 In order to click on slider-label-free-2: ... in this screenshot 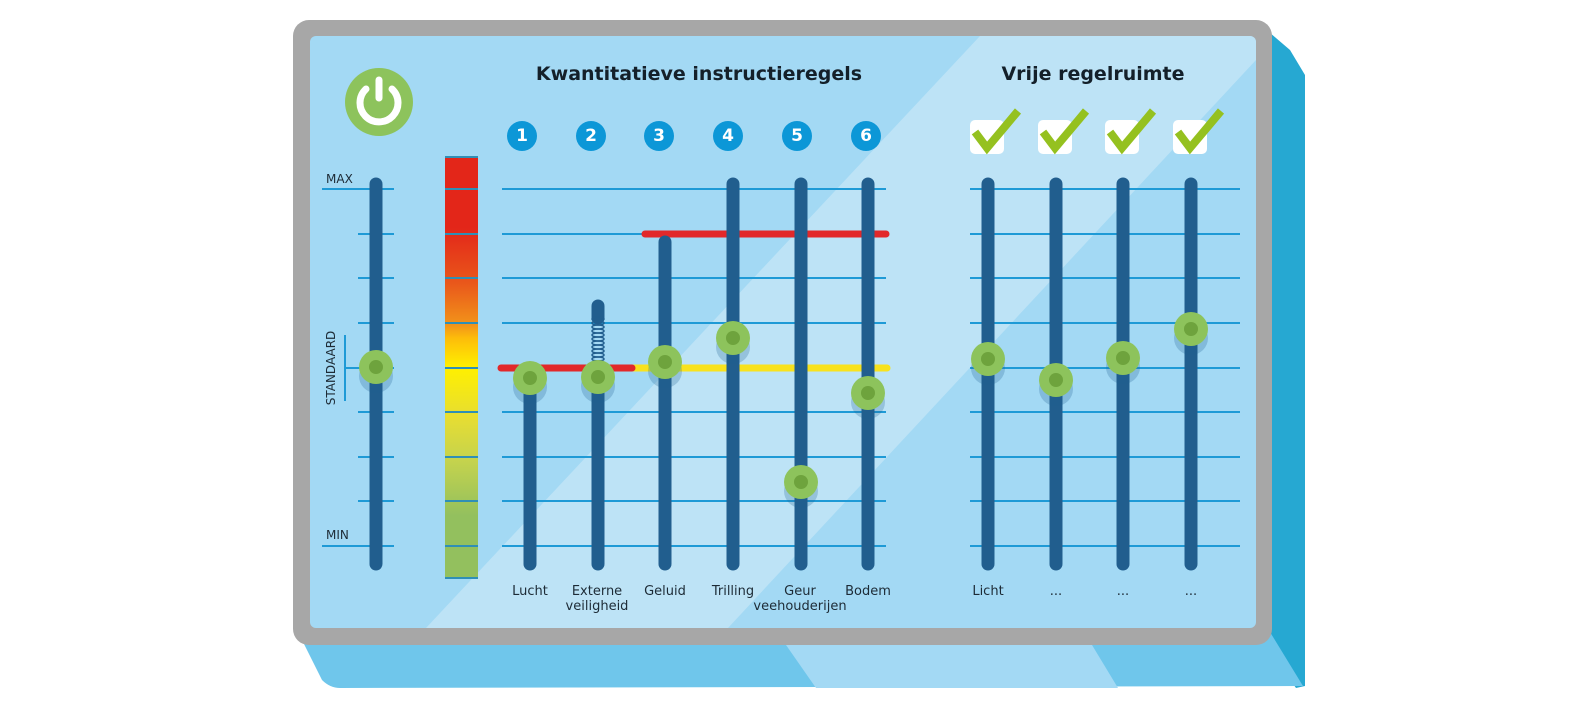, I will do `click(1056, 591)`.